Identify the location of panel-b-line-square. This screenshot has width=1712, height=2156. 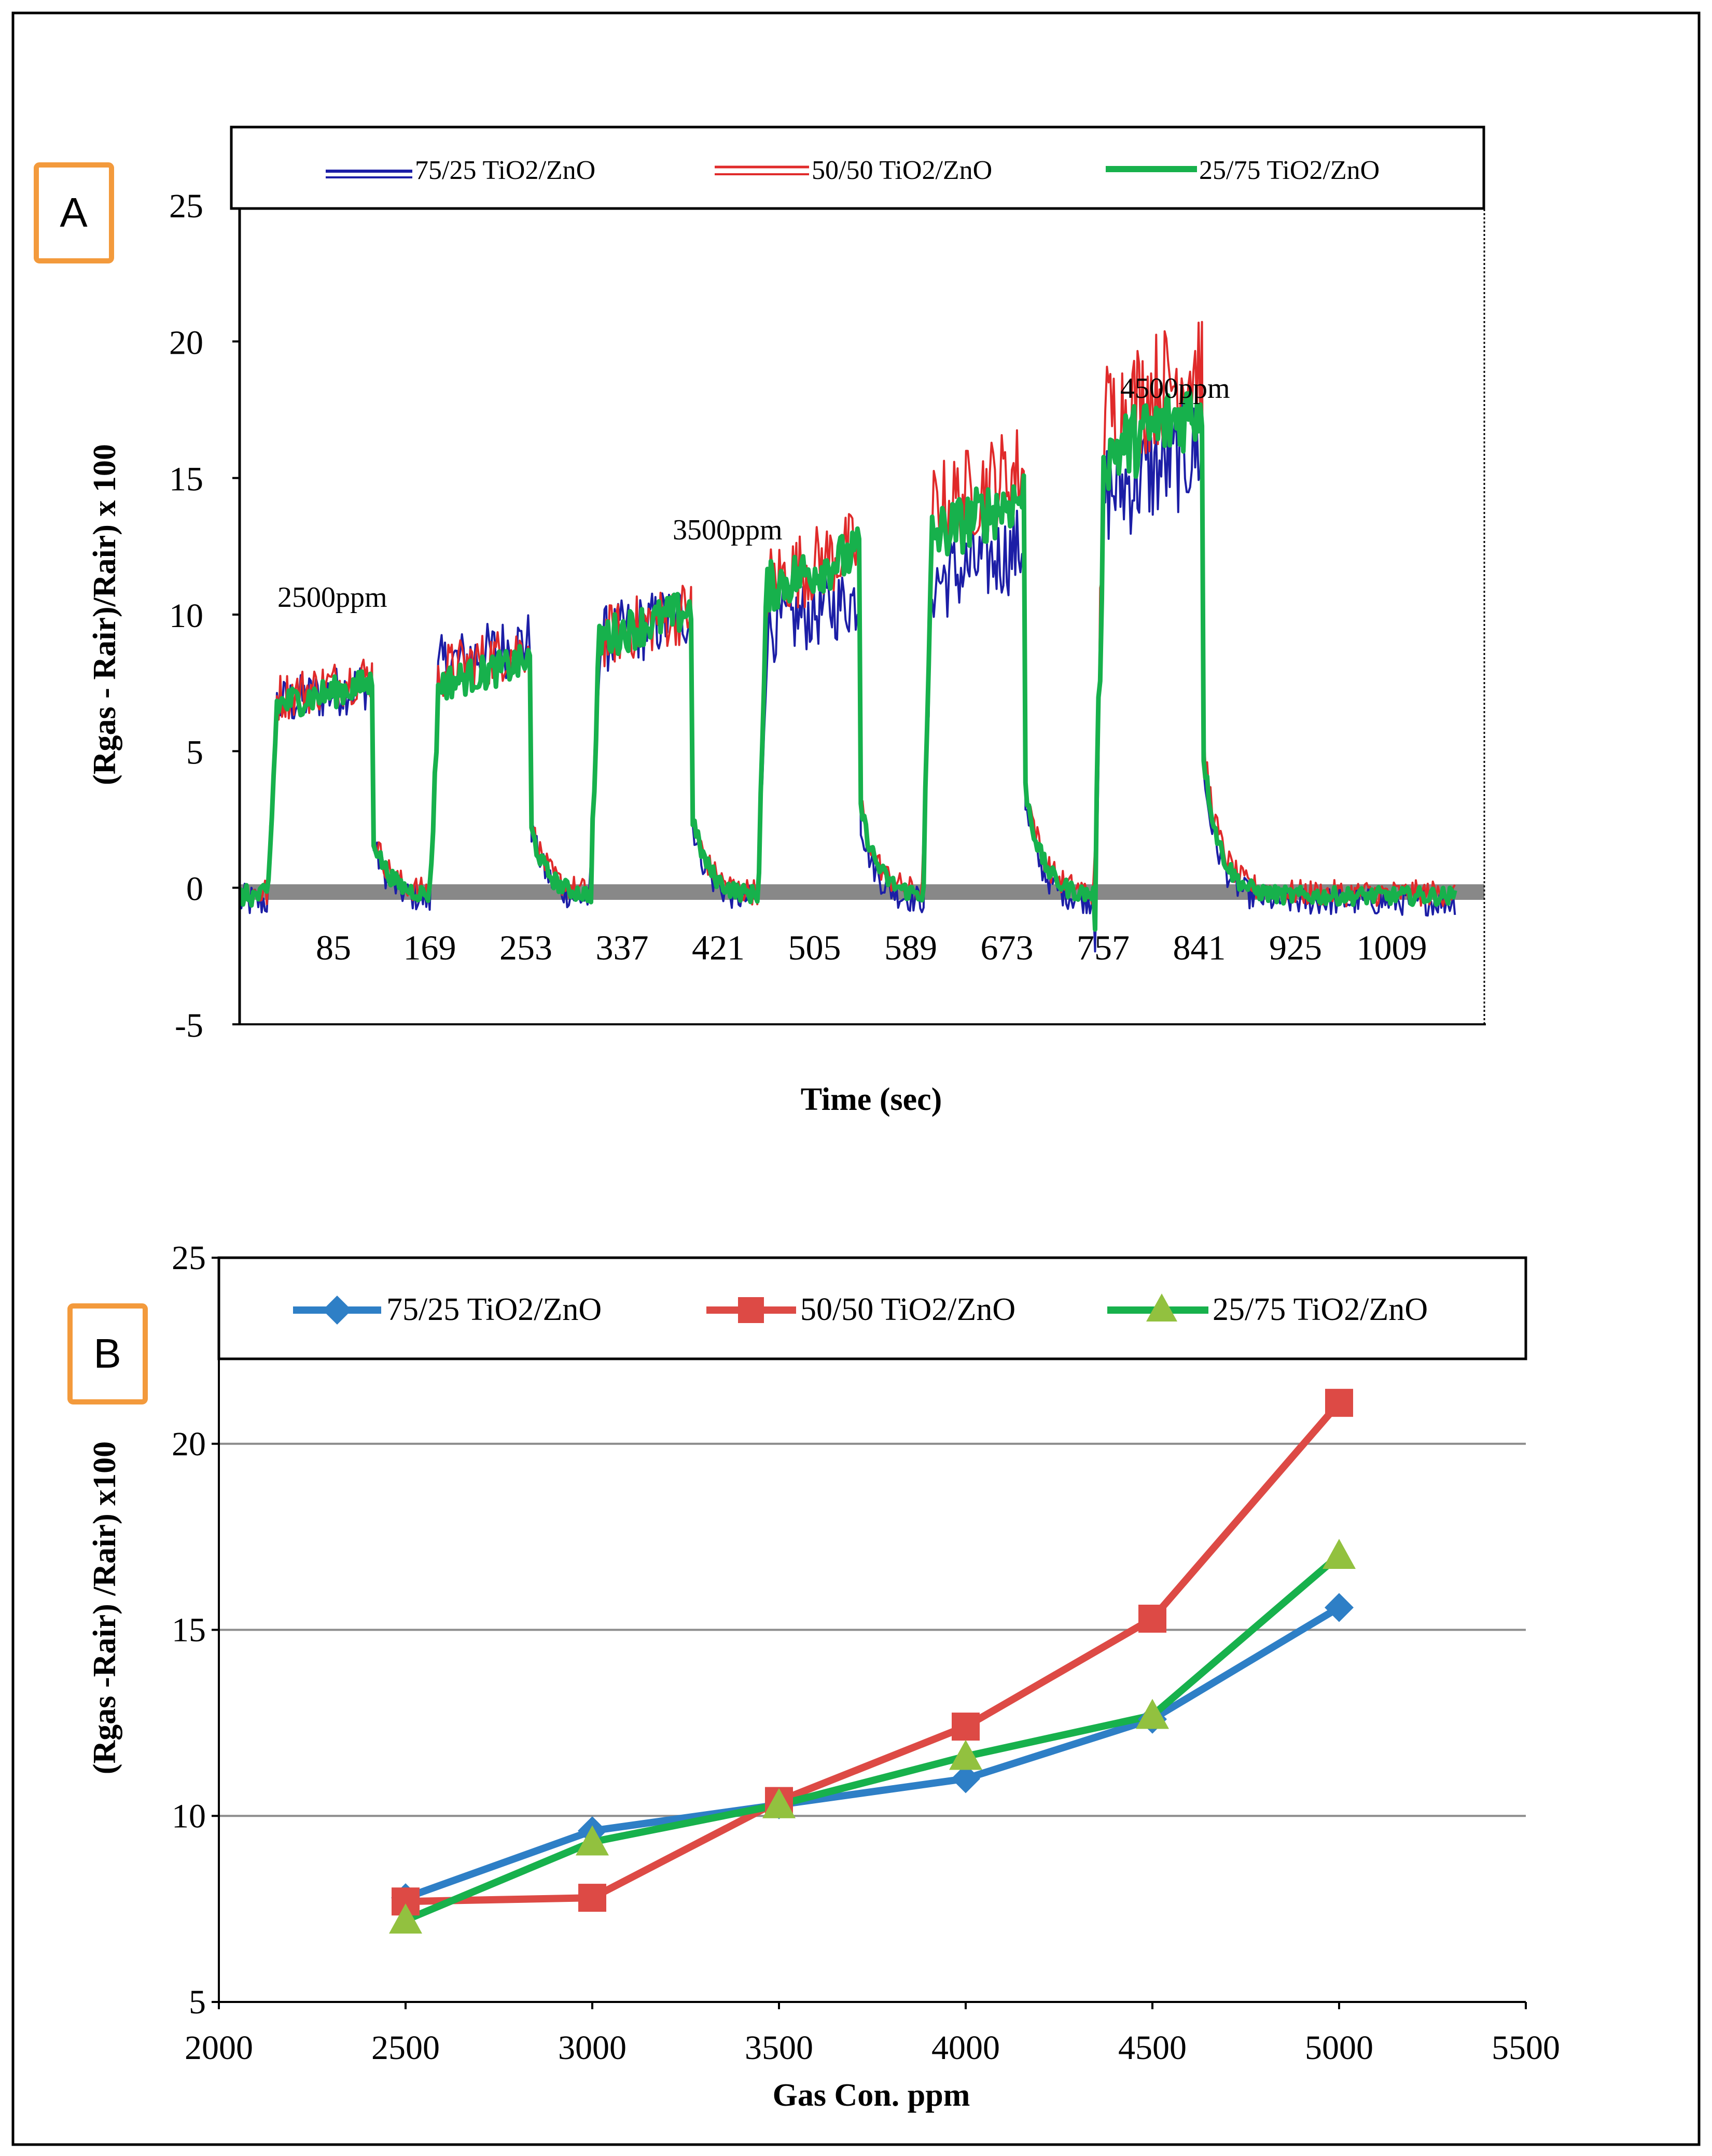
(874, 1652).